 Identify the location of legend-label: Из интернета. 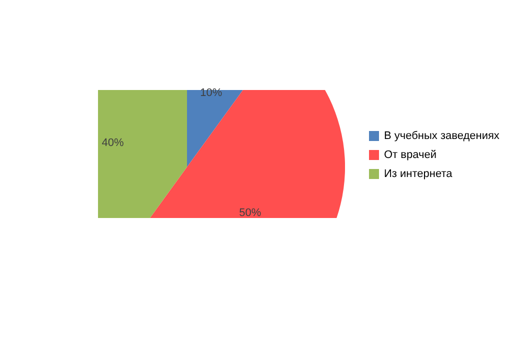
(419, 174).